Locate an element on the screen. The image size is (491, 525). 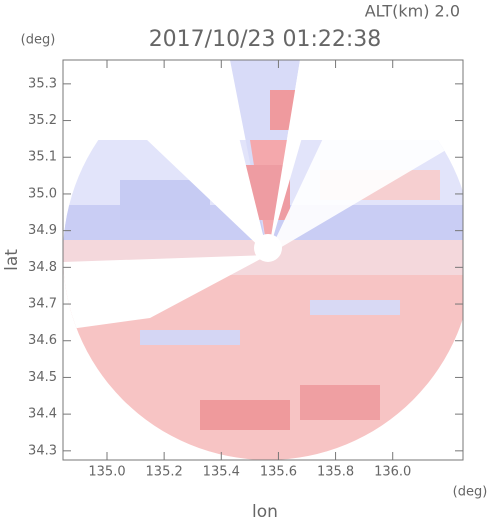
x-unit: (deg) is located at coordinates (470, 492).